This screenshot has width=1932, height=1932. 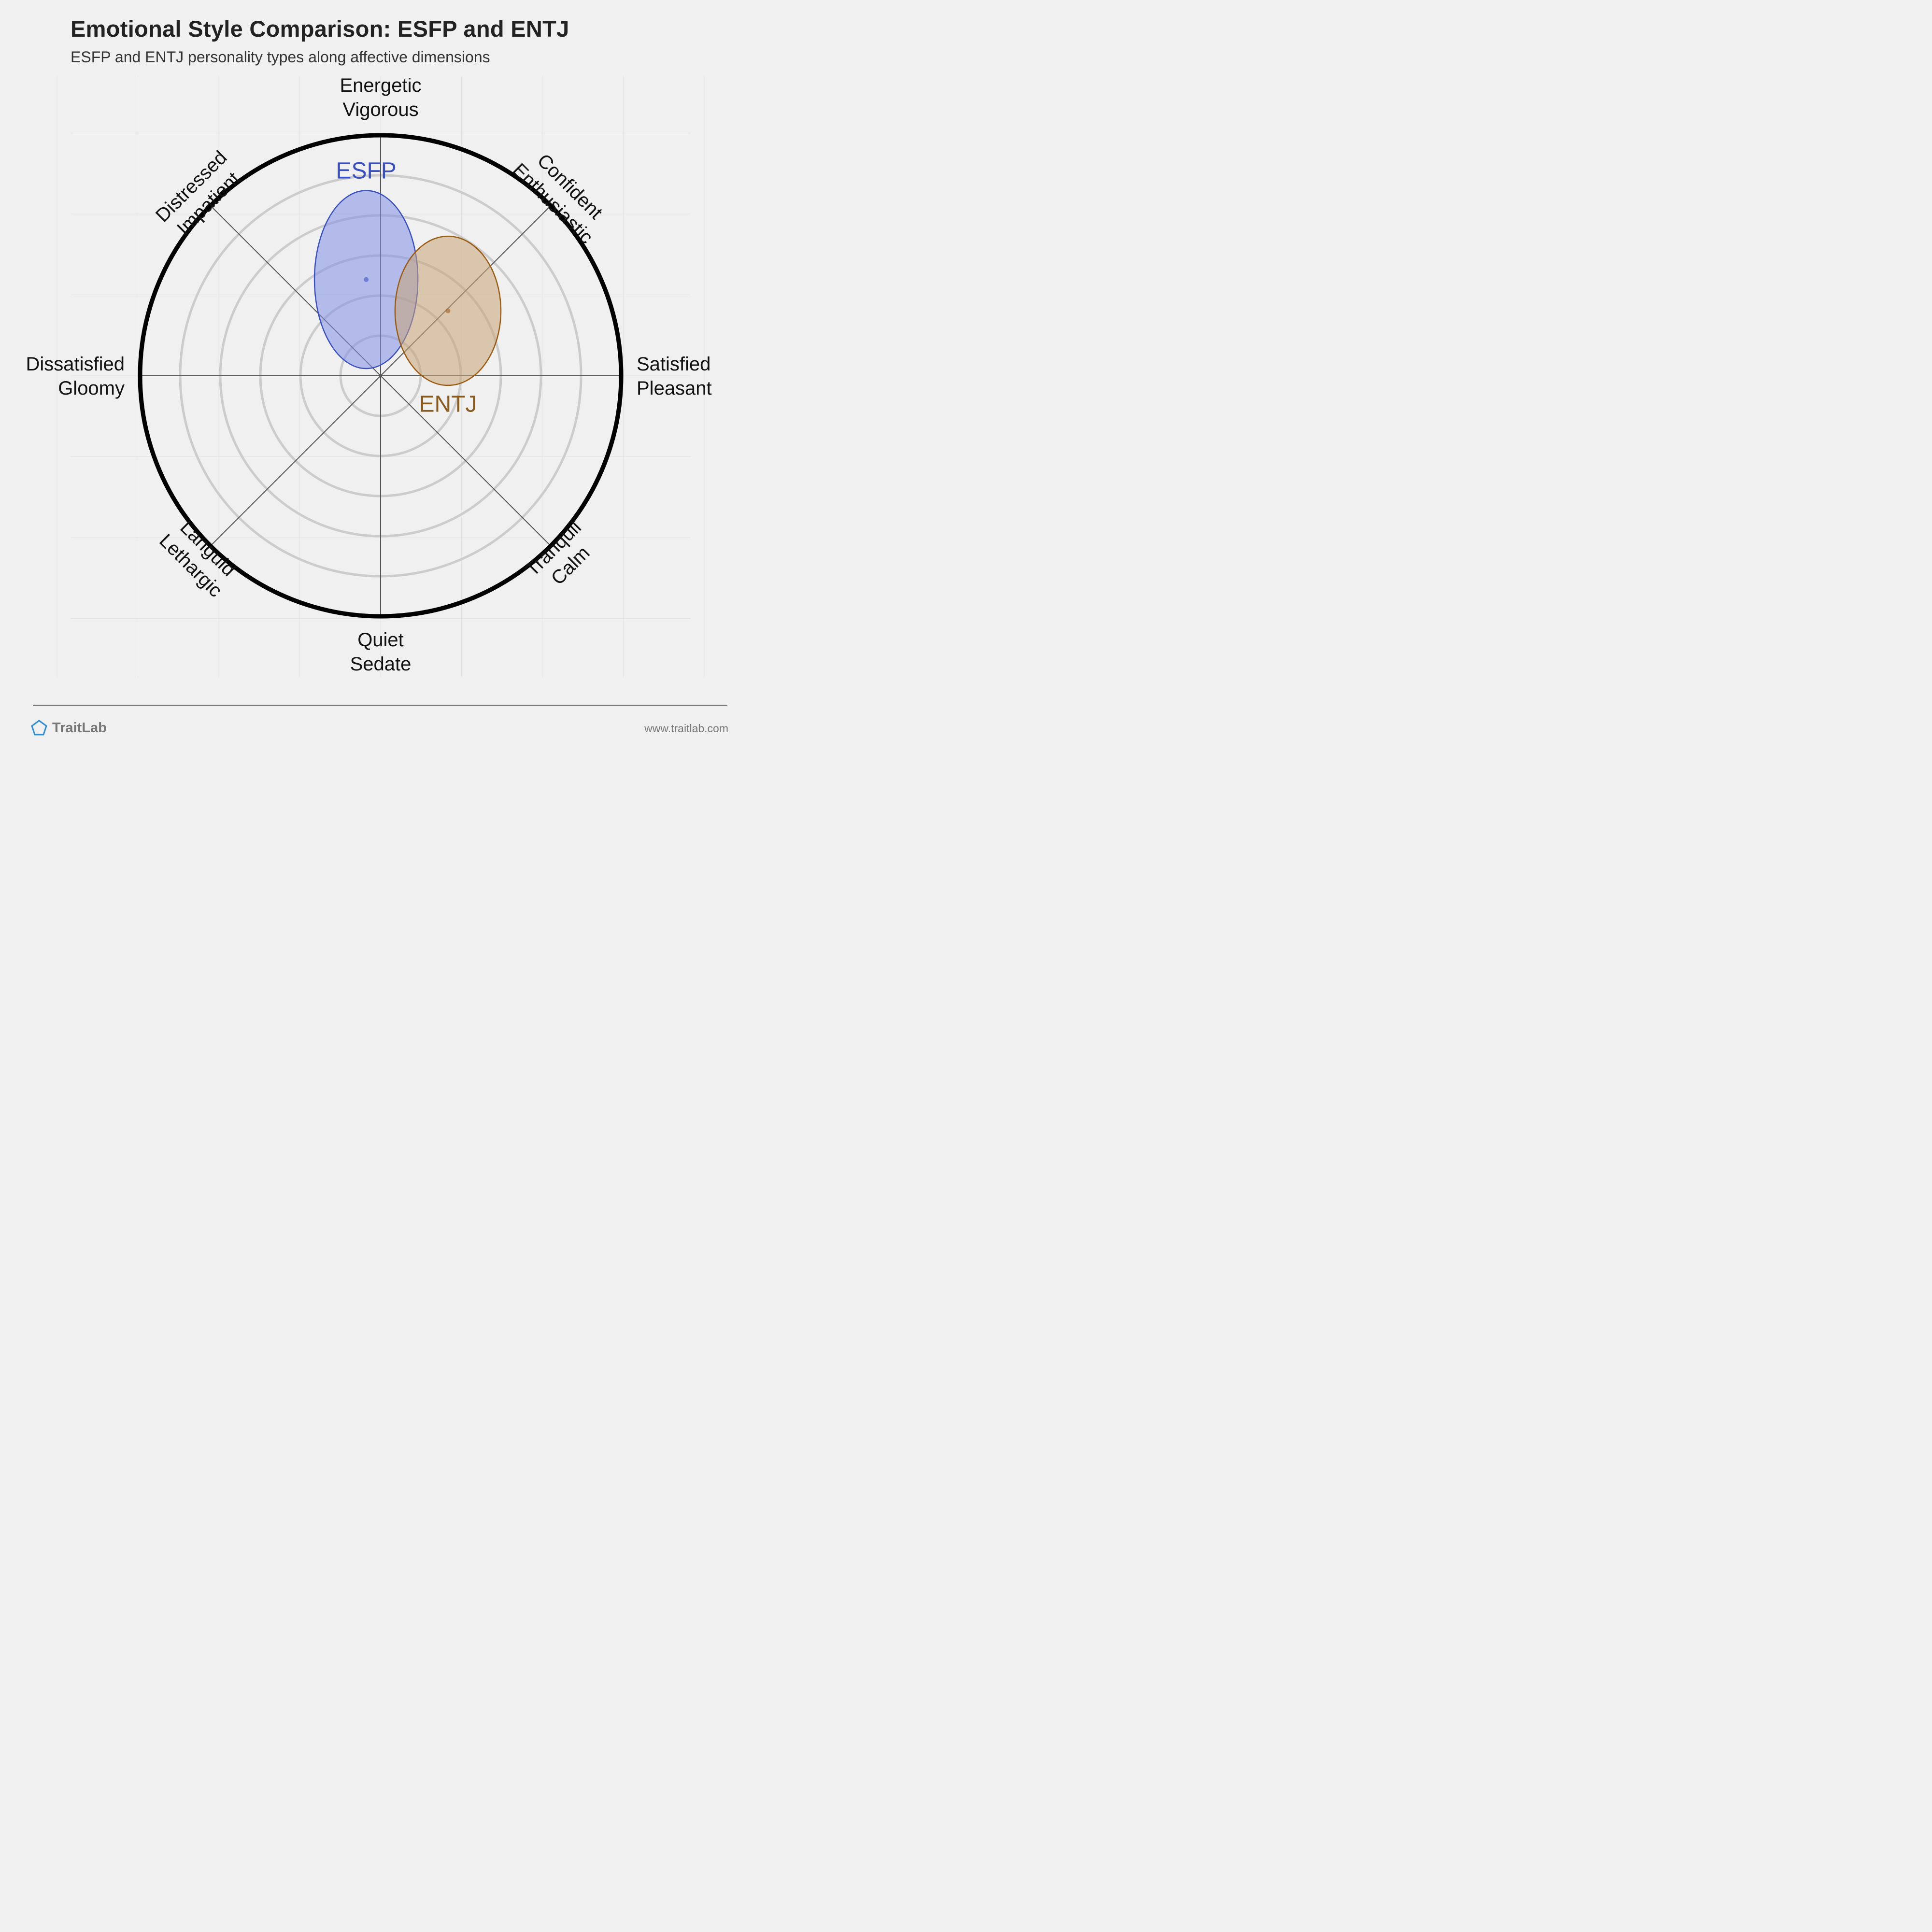 I want to click on series-label-esfp: ESFP, so click(x=366, y=171).